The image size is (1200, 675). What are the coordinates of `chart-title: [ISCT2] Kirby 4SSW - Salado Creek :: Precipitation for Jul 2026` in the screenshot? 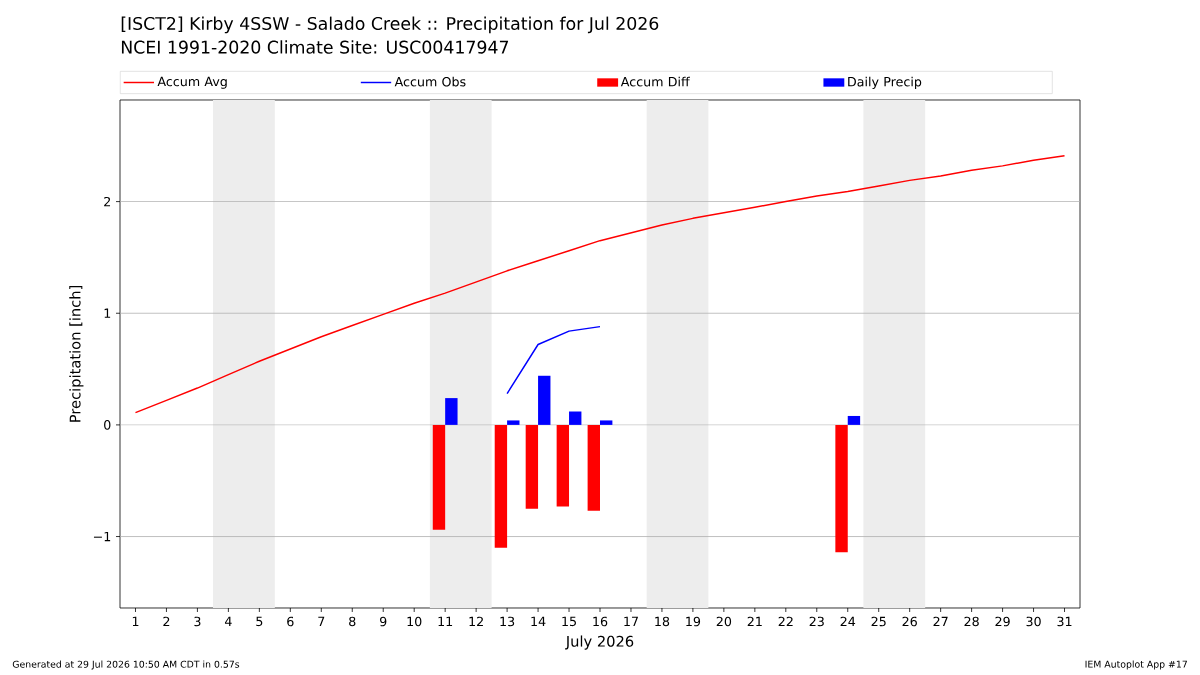 It's located at (390, 25).